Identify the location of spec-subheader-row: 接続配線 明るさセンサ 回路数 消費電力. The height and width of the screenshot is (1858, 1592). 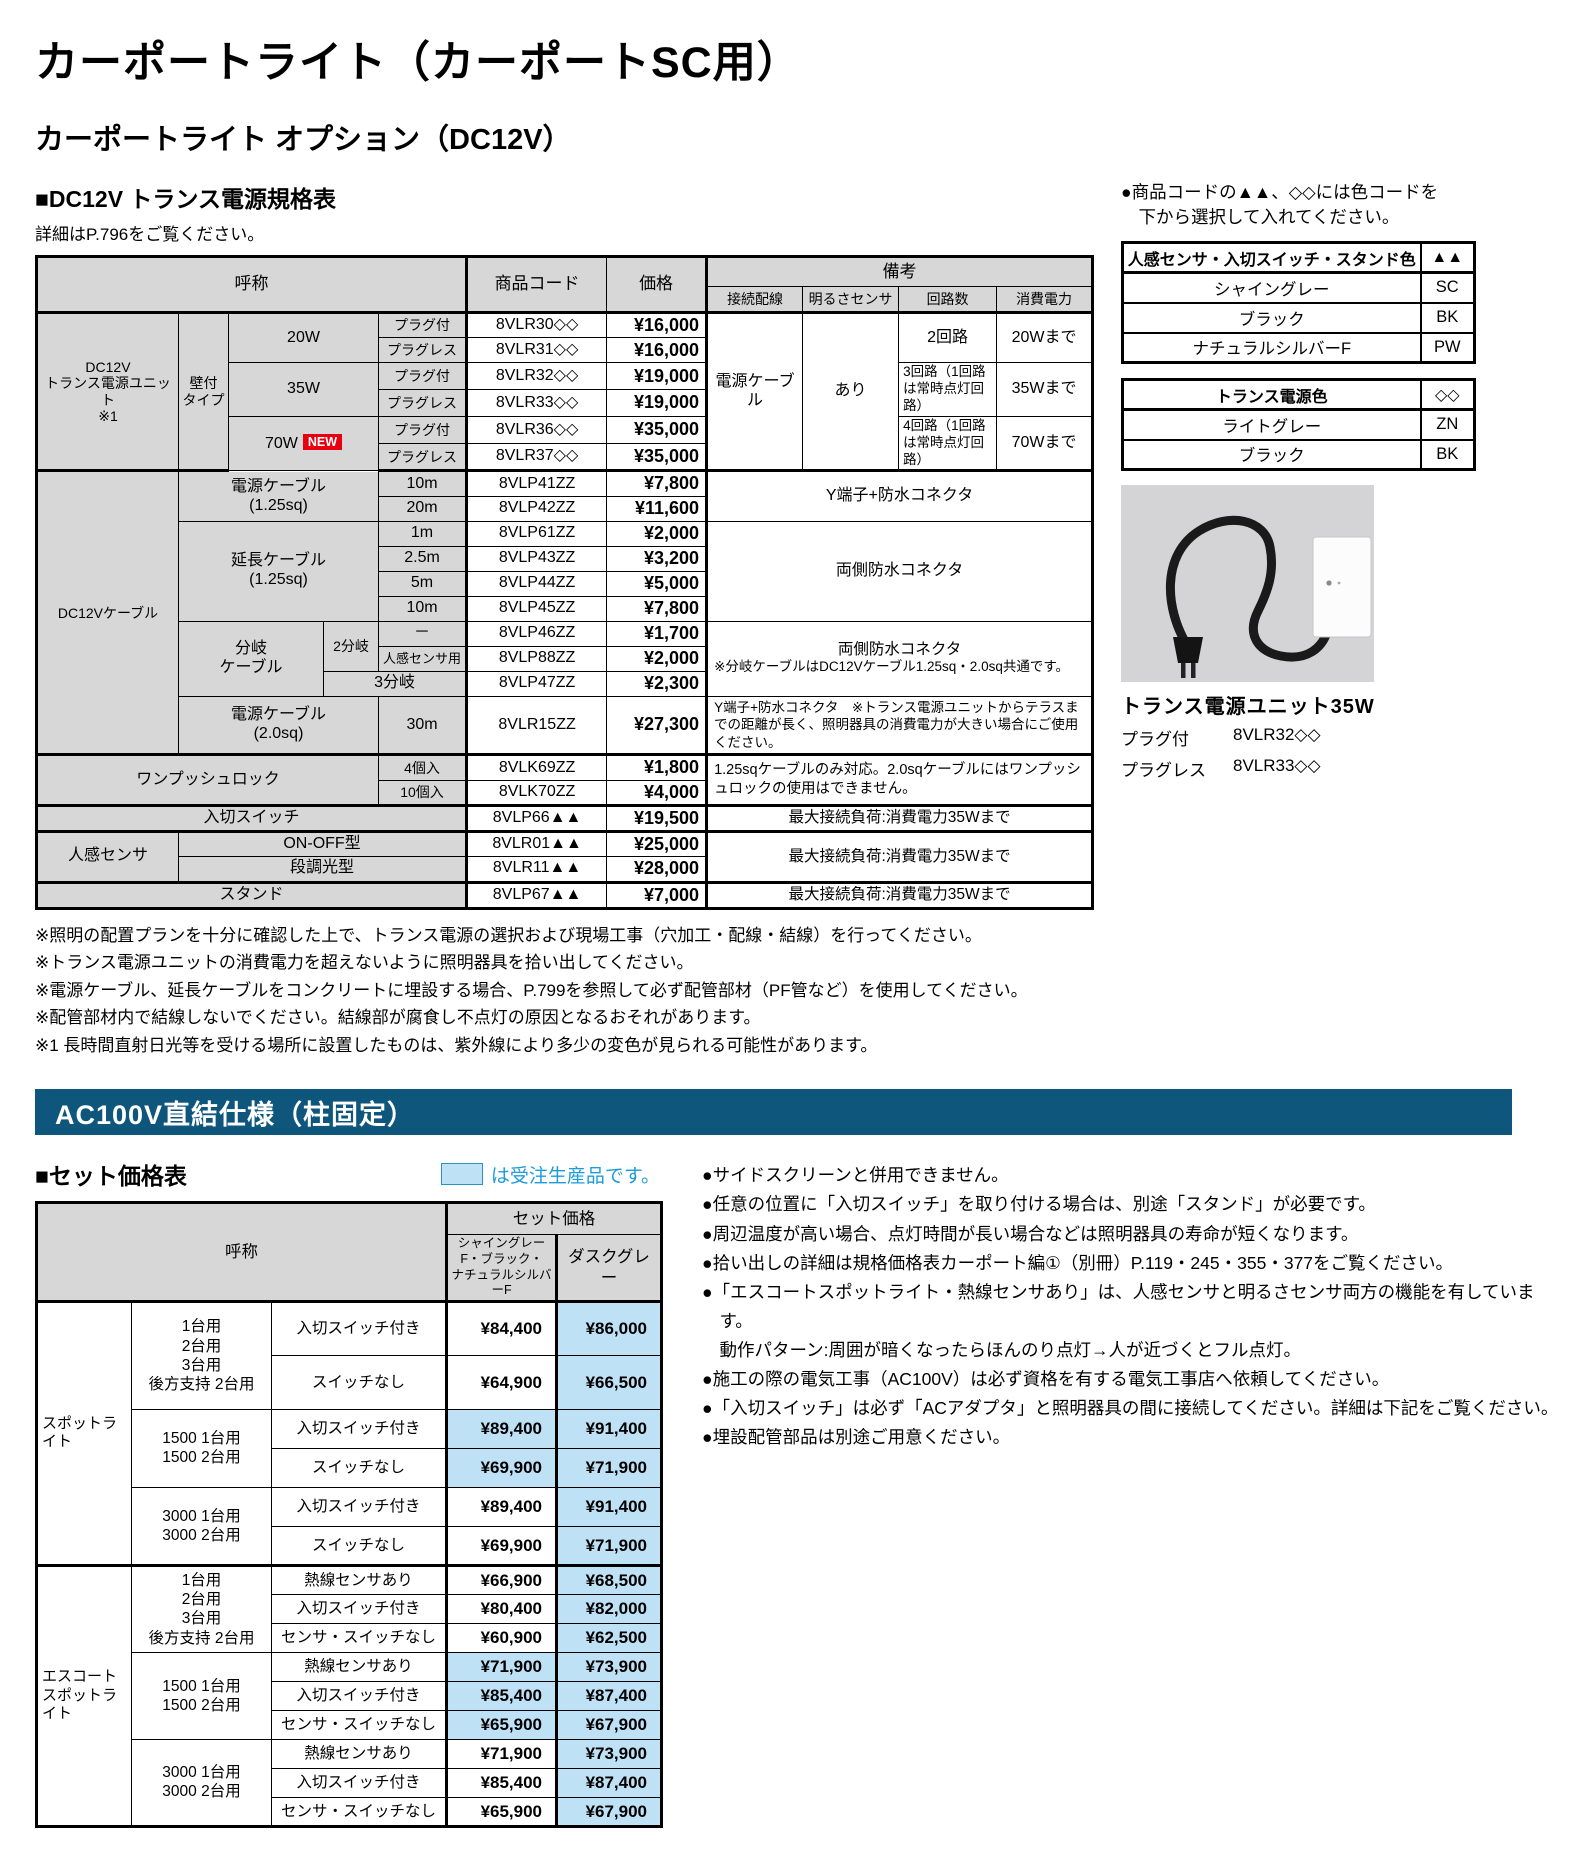
(565, 300).